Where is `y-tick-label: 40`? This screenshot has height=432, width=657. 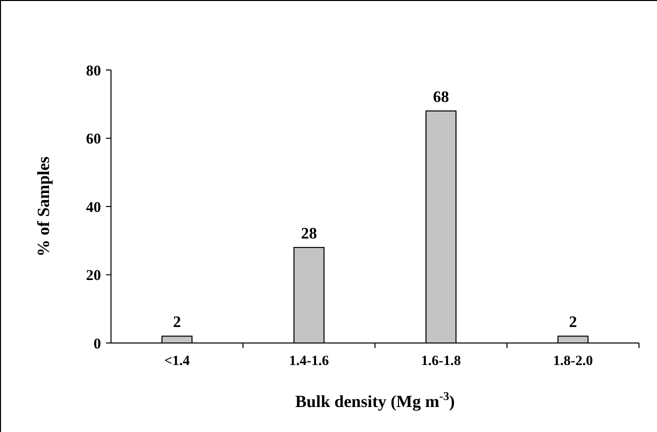
y-tick-label: 40 is located at coordinates (93, 208).